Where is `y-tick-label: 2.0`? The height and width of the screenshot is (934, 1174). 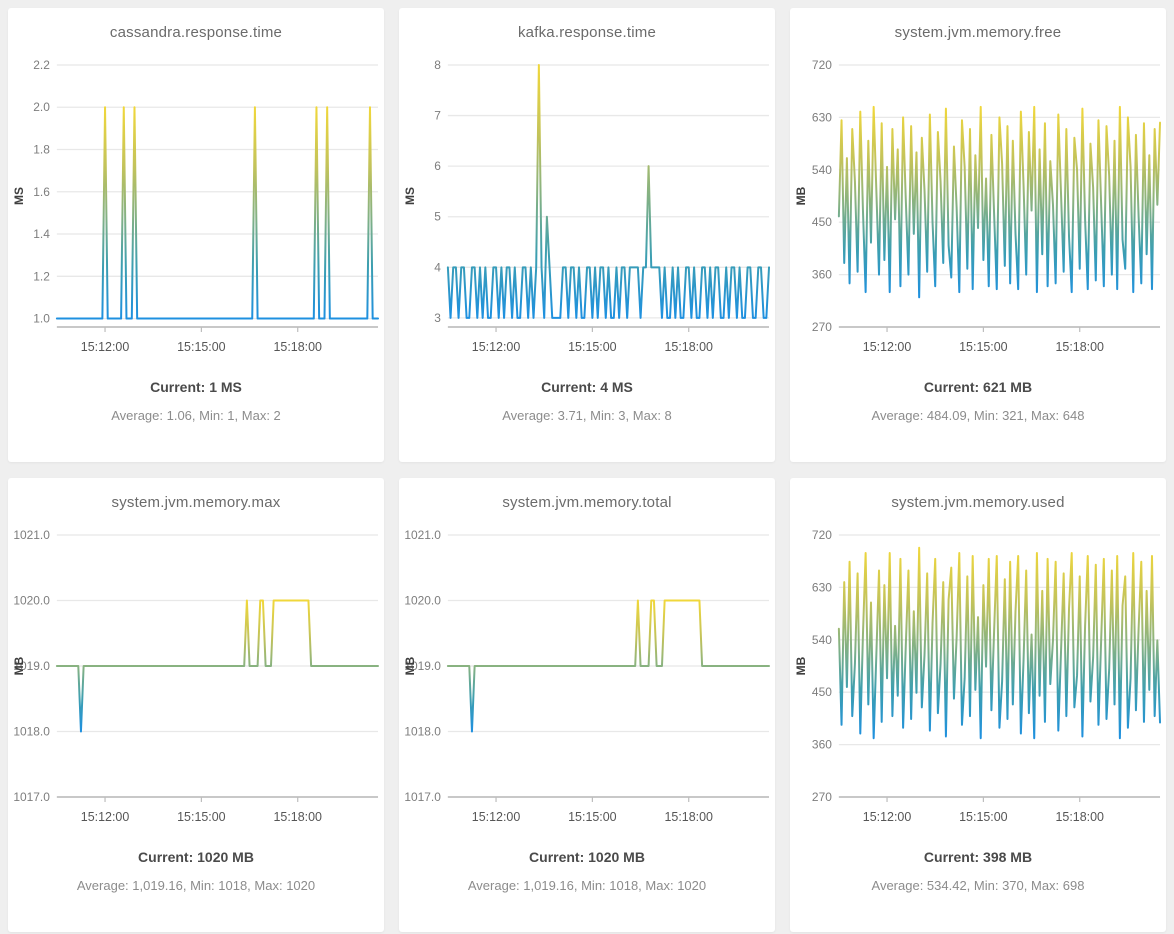
y-tick-label: 2.0 is located at coordinates (41, 107).